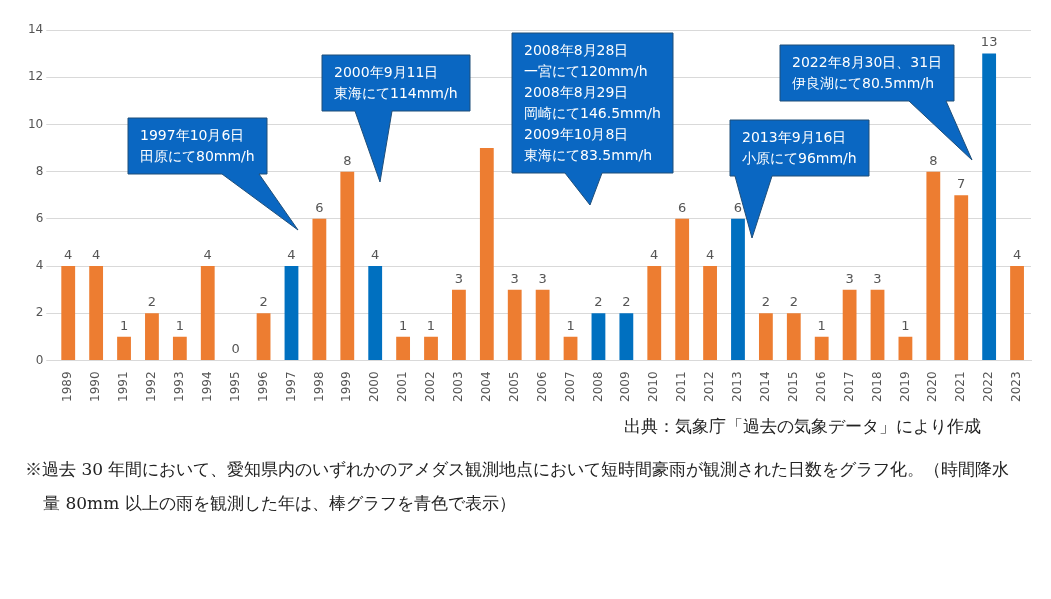  I want to click on x-tick-label: 2023, so click(1016, 387).